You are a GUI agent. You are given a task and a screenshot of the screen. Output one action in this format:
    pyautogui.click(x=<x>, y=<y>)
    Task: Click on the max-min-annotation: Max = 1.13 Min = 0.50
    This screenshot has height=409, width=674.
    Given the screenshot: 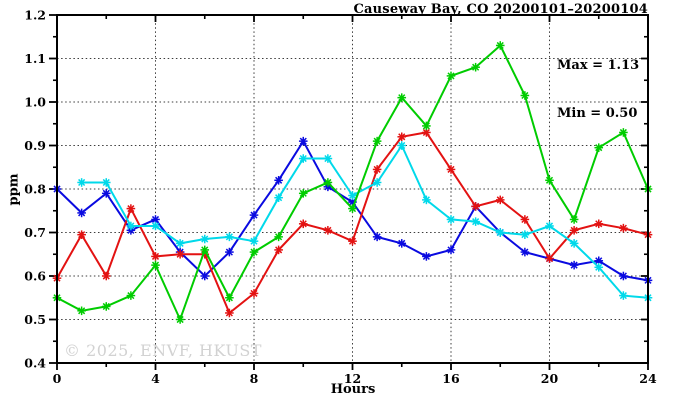 What is the action you would take?
    pyautogui.click(x=598, y=90)
    